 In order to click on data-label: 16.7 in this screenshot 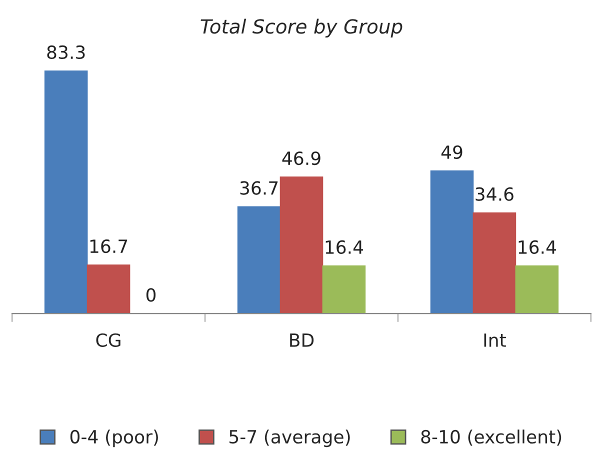, I will do `click(109, 246)`.